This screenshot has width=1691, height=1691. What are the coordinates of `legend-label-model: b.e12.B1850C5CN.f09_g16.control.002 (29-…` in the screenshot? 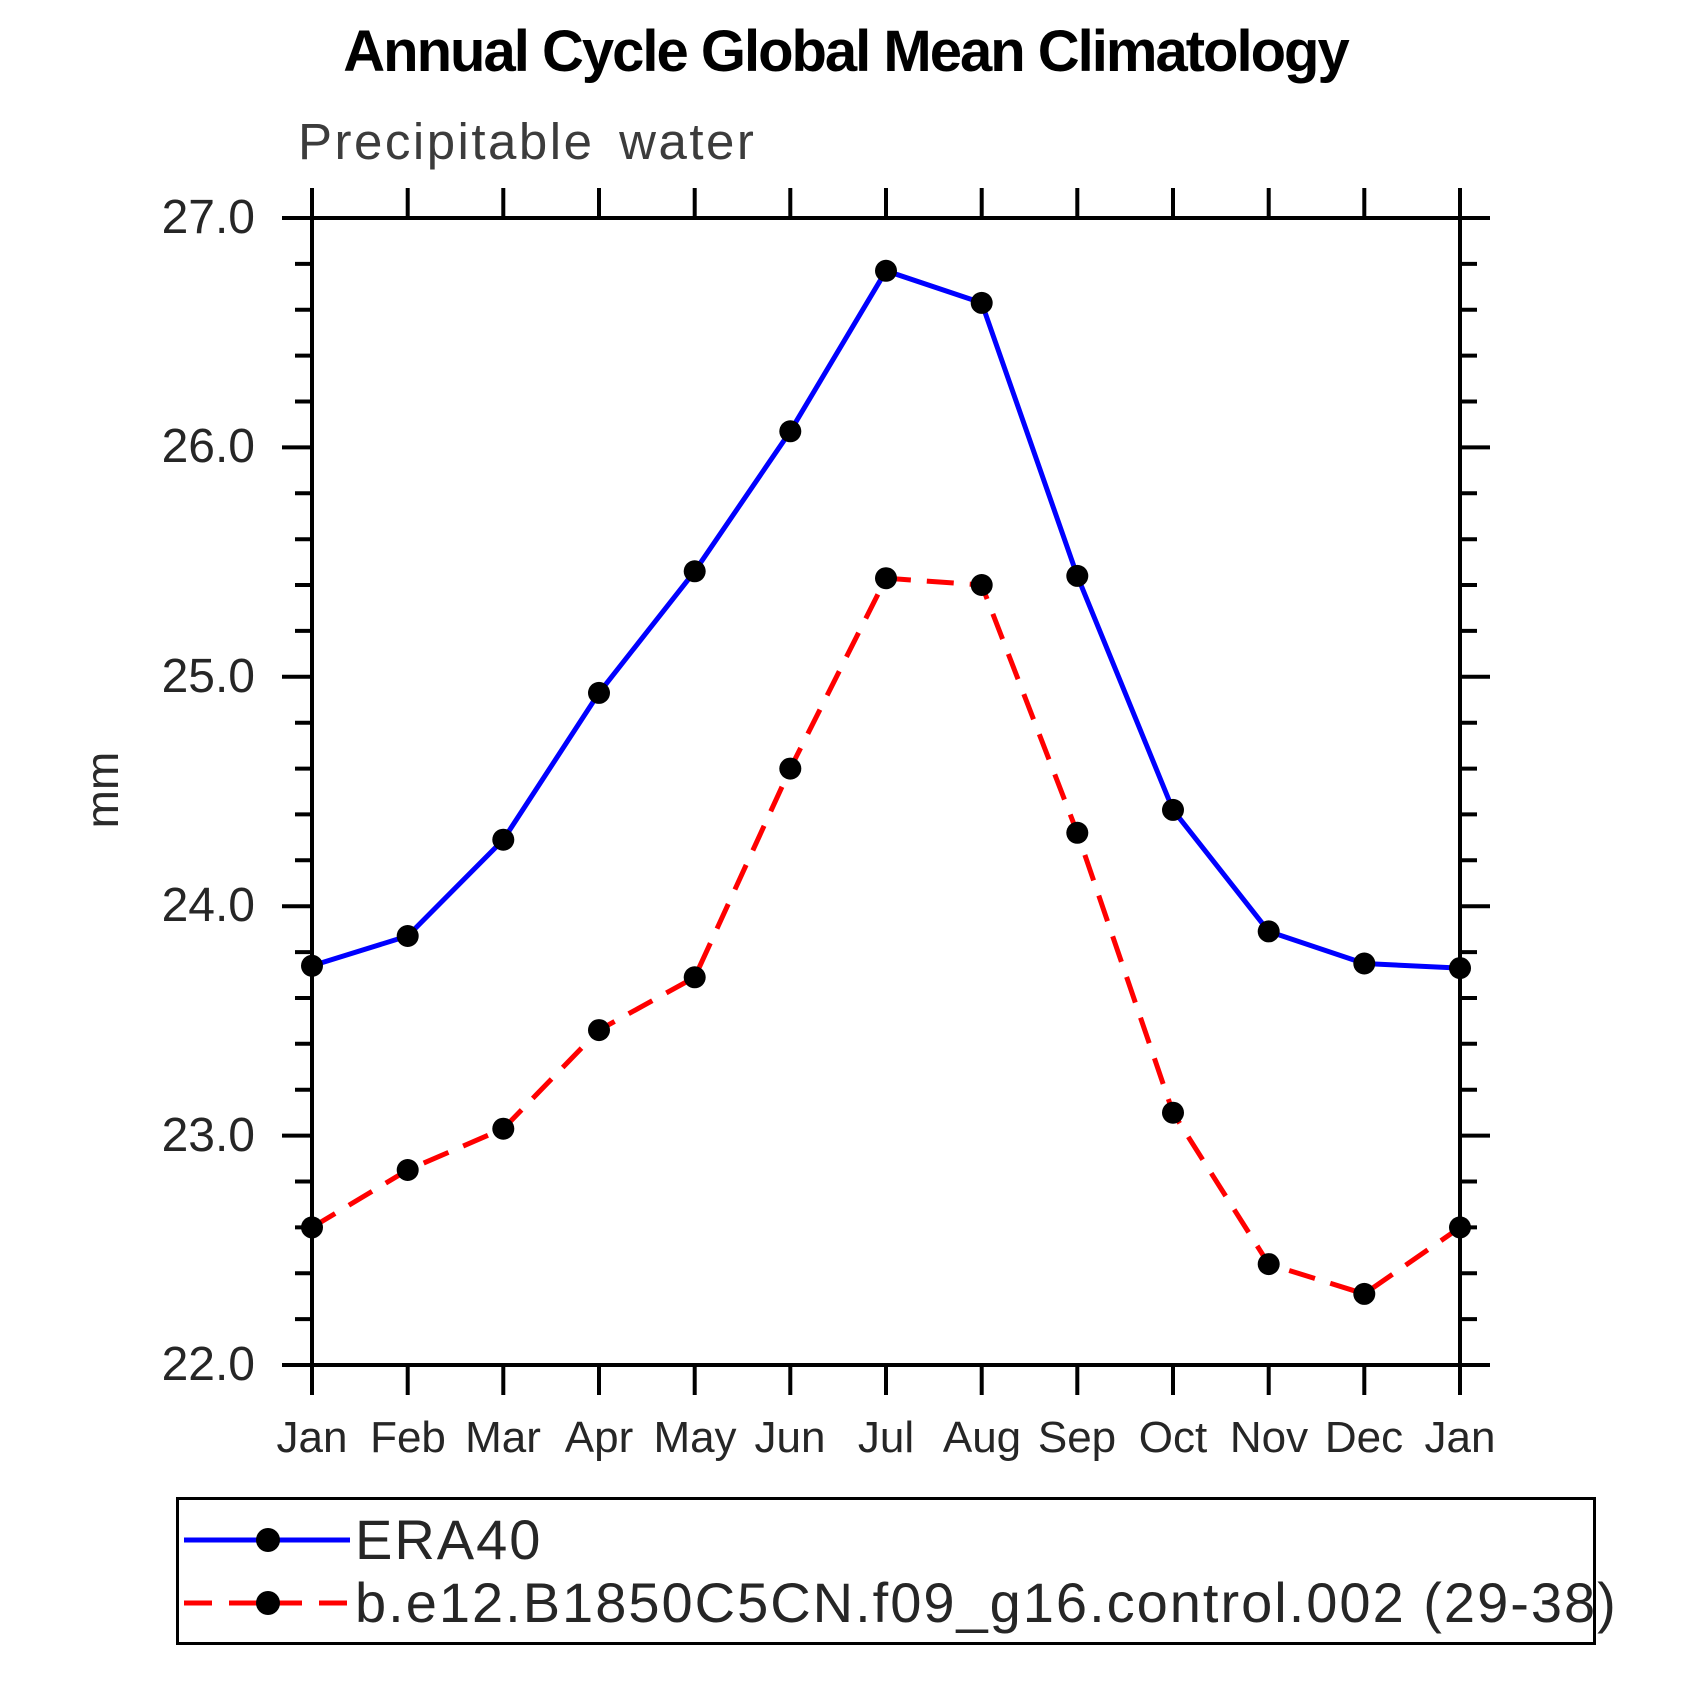 It's located at (986, 1602).